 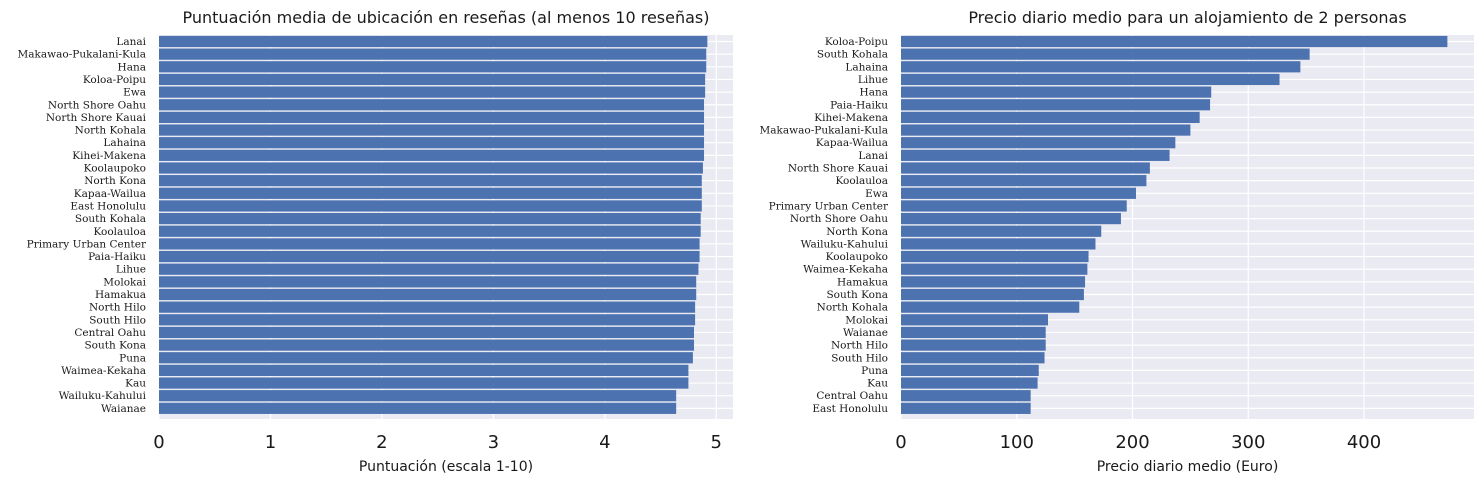 I want to click on x-tick-label: 5, so click(x=716, y=442).